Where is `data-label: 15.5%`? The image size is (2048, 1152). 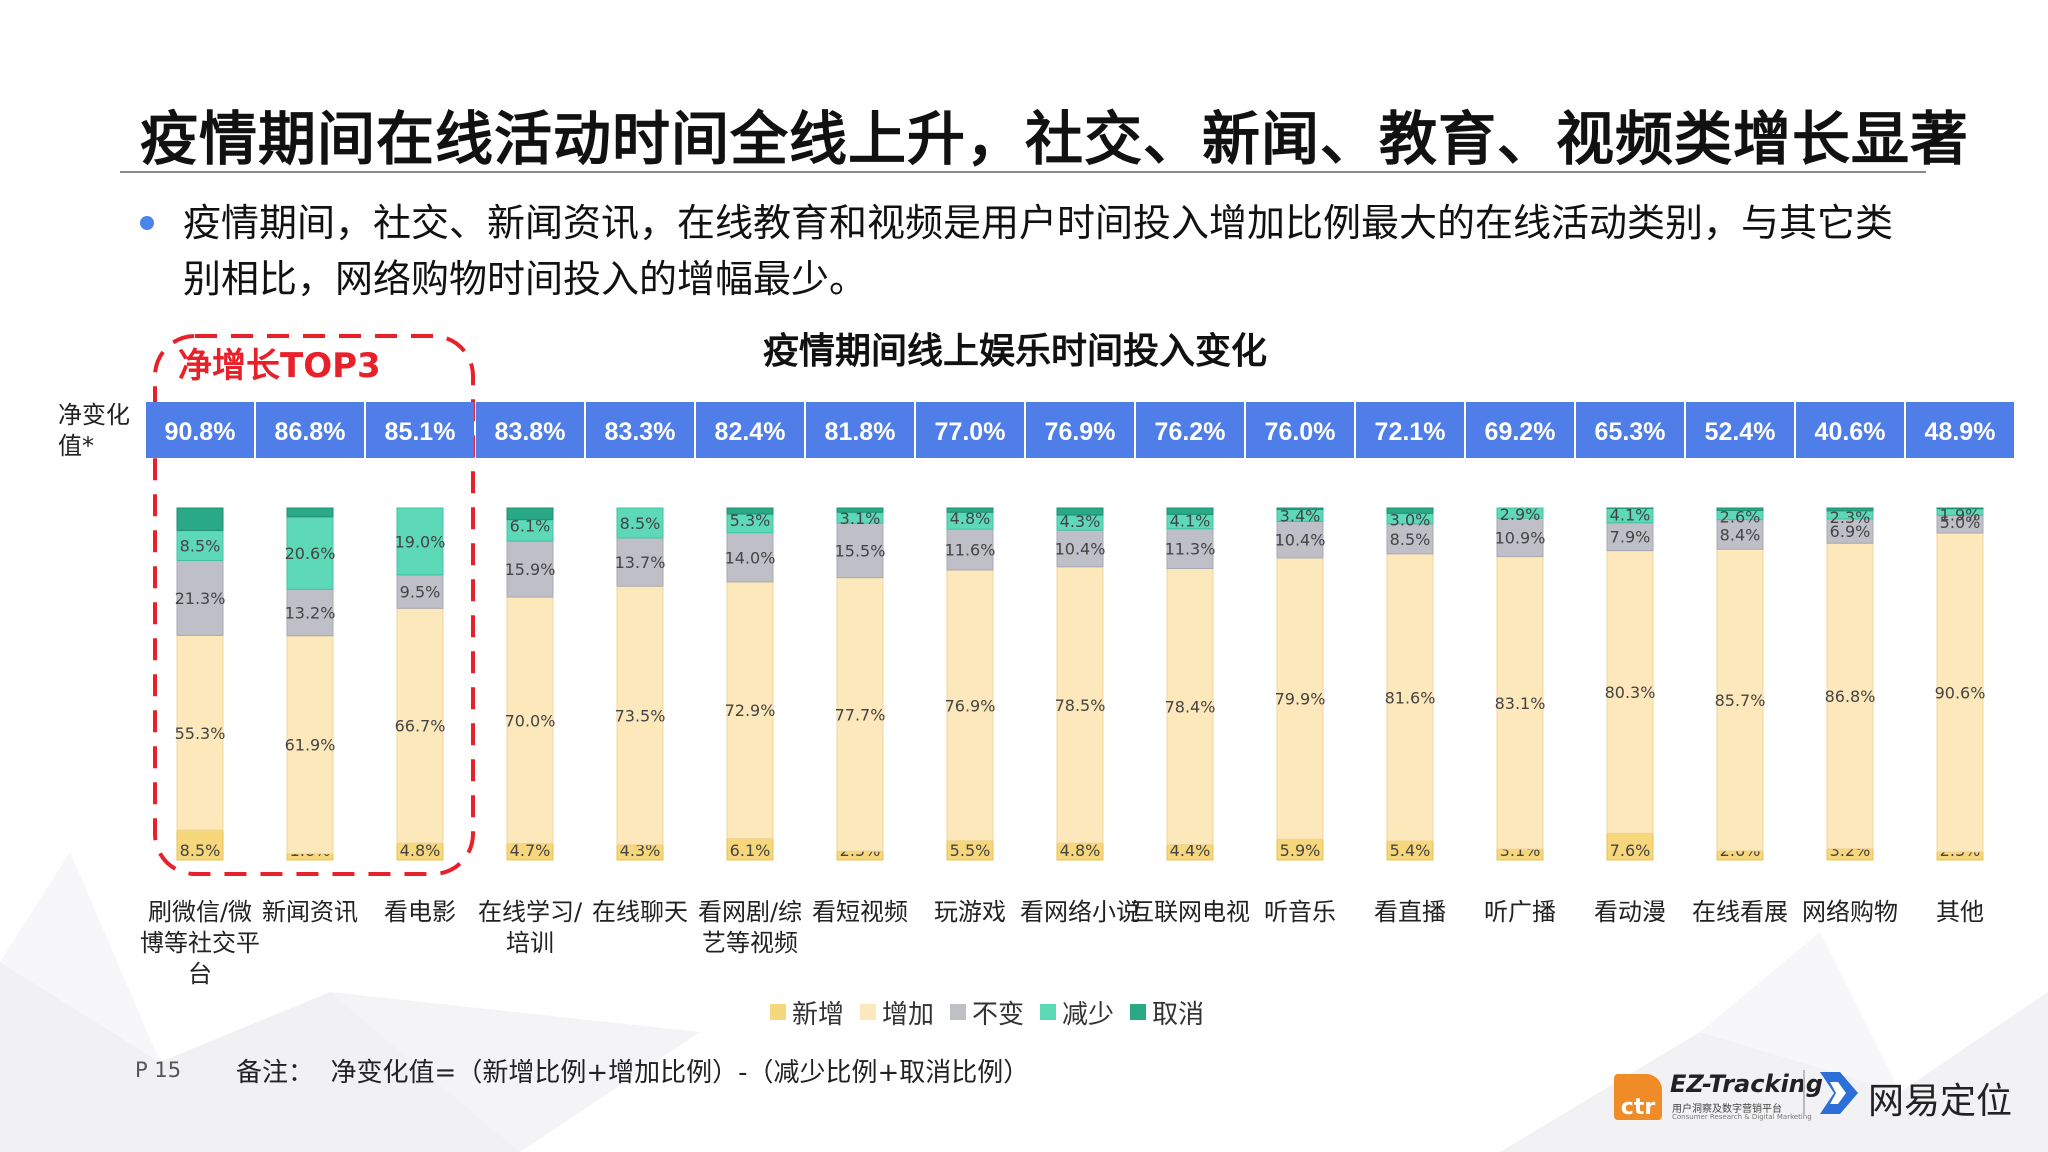 data-label: 15.5% is located at coordinates (860, 550).